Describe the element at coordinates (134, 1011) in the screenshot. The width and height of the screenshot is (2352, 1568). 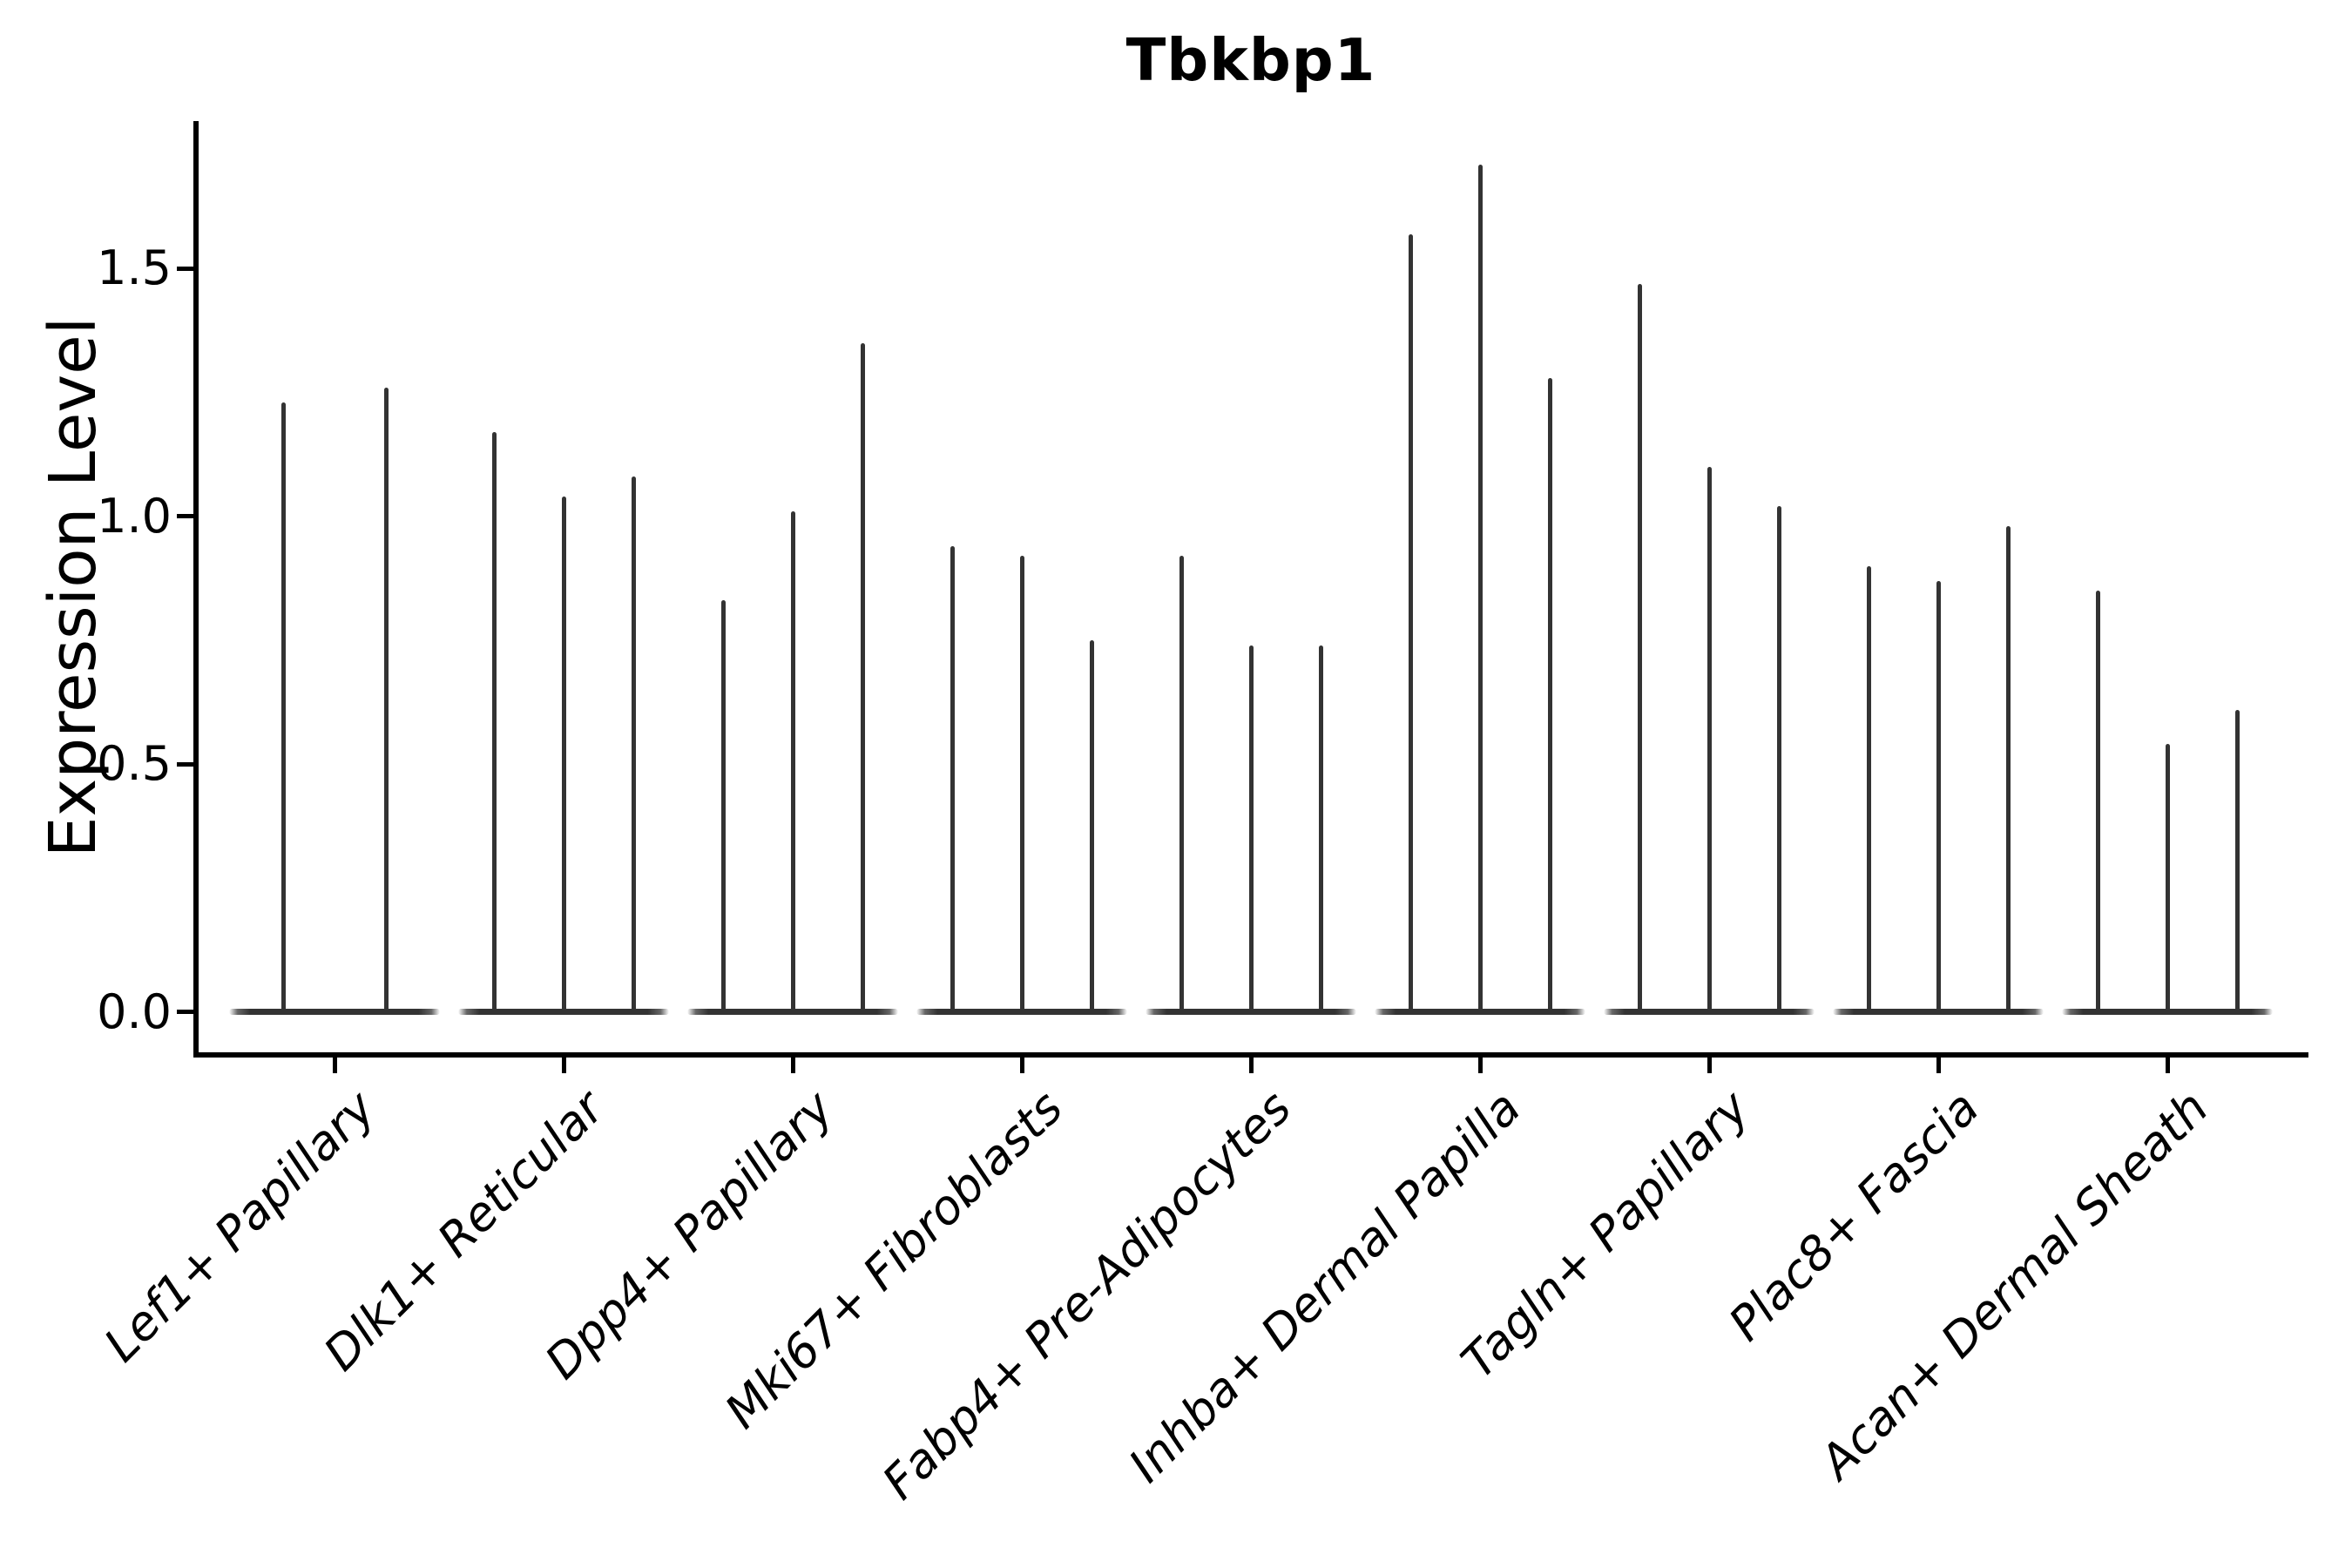
I see `y-tick-label: 0.0` at that location.